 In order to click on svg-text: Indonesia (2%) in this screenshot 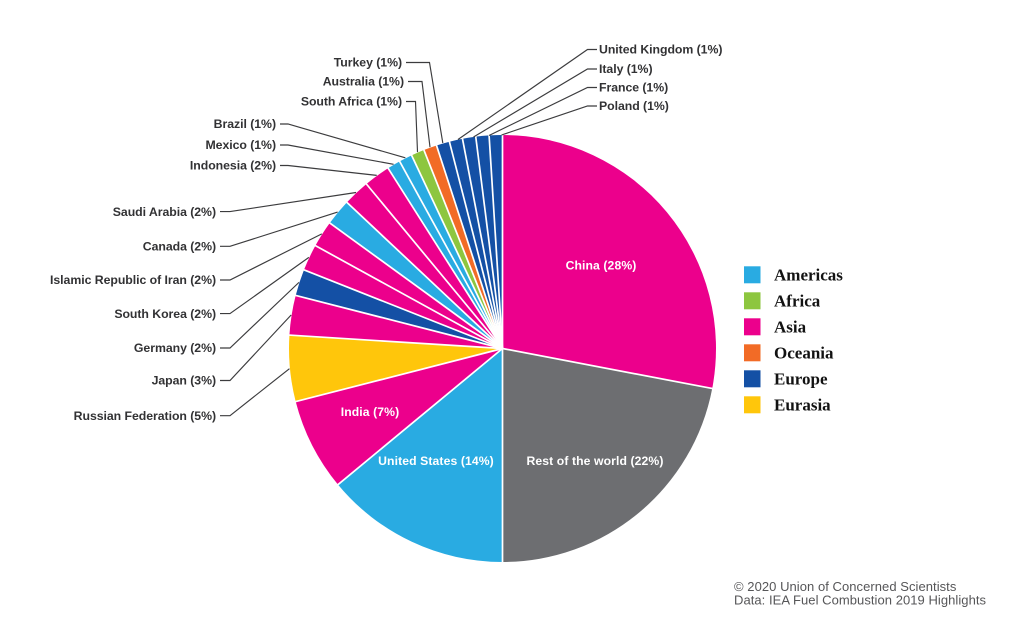, I will do `click(233, 166)`.